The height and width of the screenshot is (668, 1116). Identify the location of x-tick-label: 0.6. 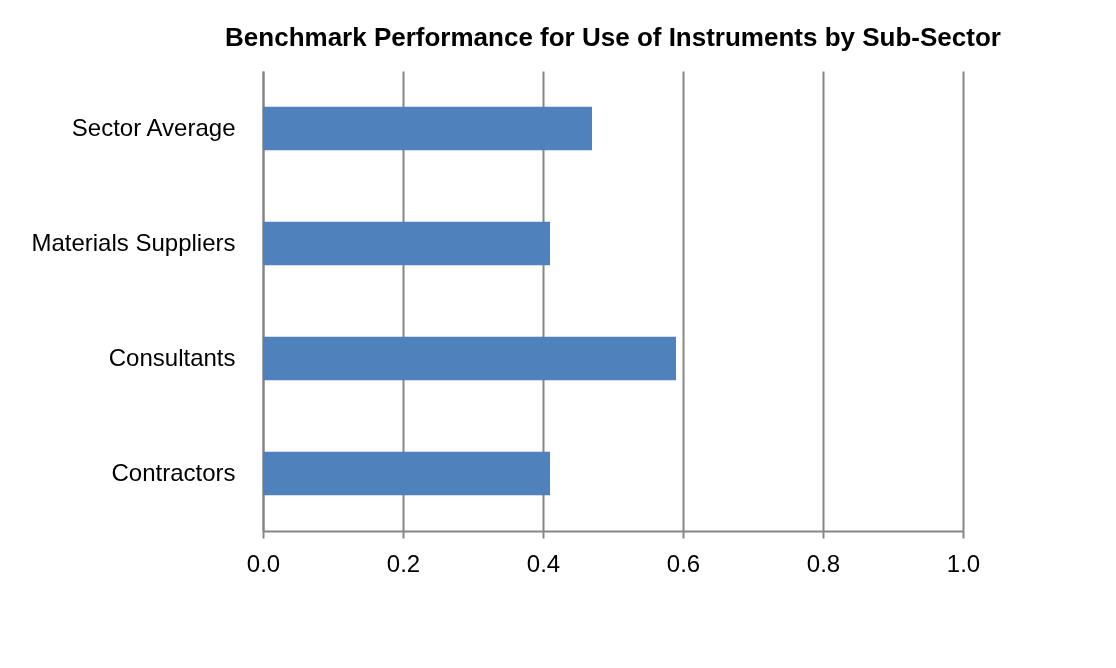
(683, 563).